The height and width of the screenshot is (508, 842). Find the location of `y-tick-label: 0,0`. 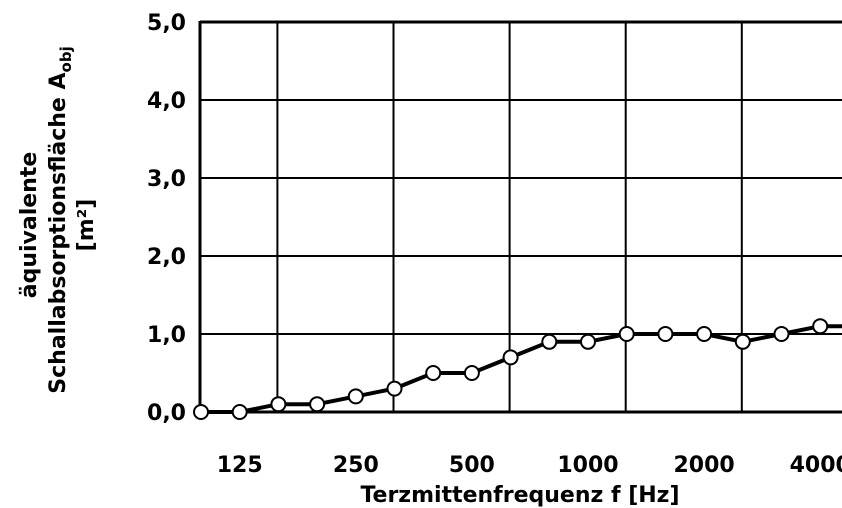

y-tick-label: 0,0 is located at coordinates (166, 413).